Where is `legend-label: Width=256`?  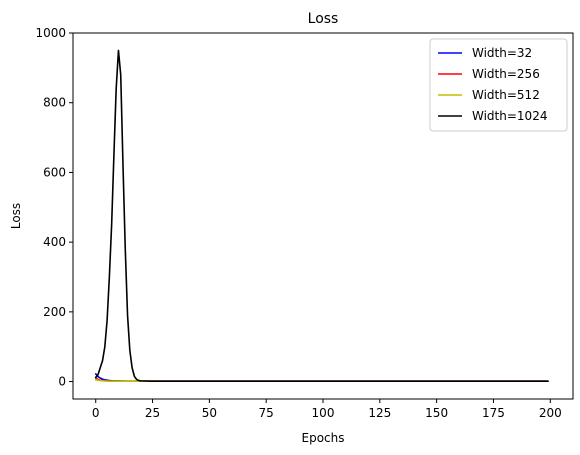 legend-label: Width=256 is located at coordinates (506, 74).